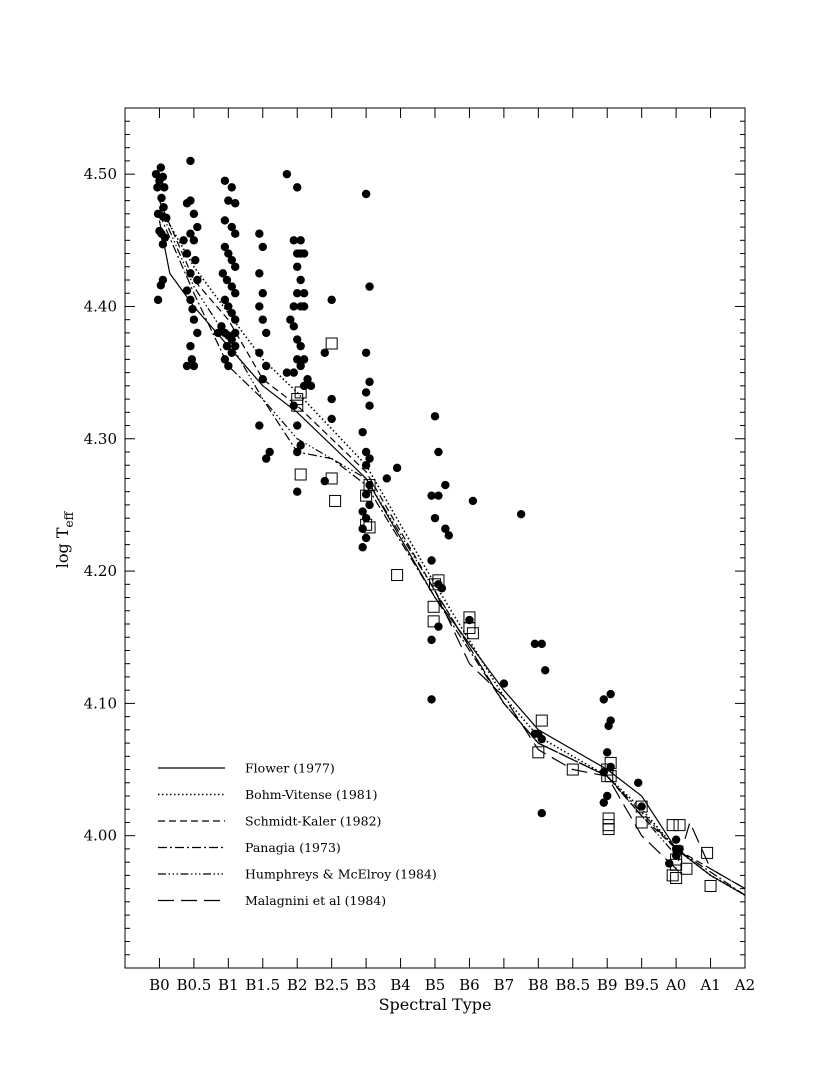 The width and height of the screenshot is (830, 1074). What do you see at coordinates (69, 518) in the screenshot?
I see `y-axis-label-sub: eff` at bounding box center [69, 518].